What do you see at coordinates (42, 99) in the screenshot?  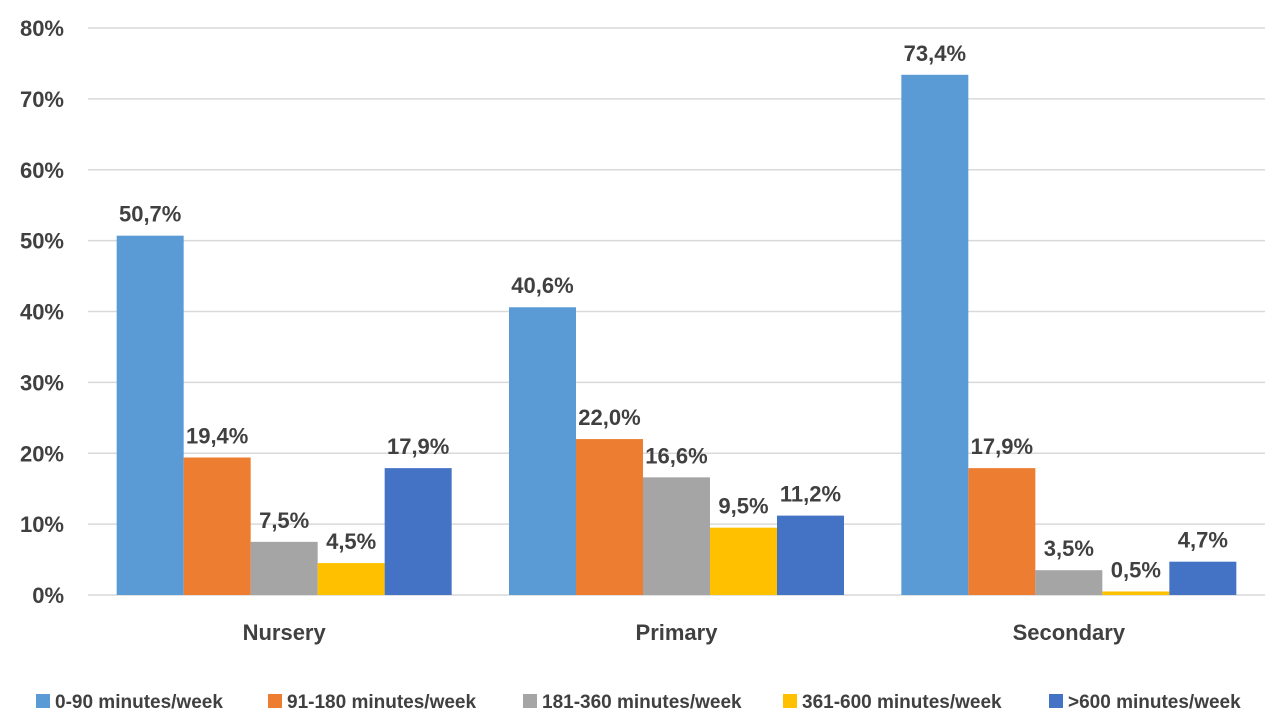 I see `y-tick-label: 70%` at bounding box center [42, 99].